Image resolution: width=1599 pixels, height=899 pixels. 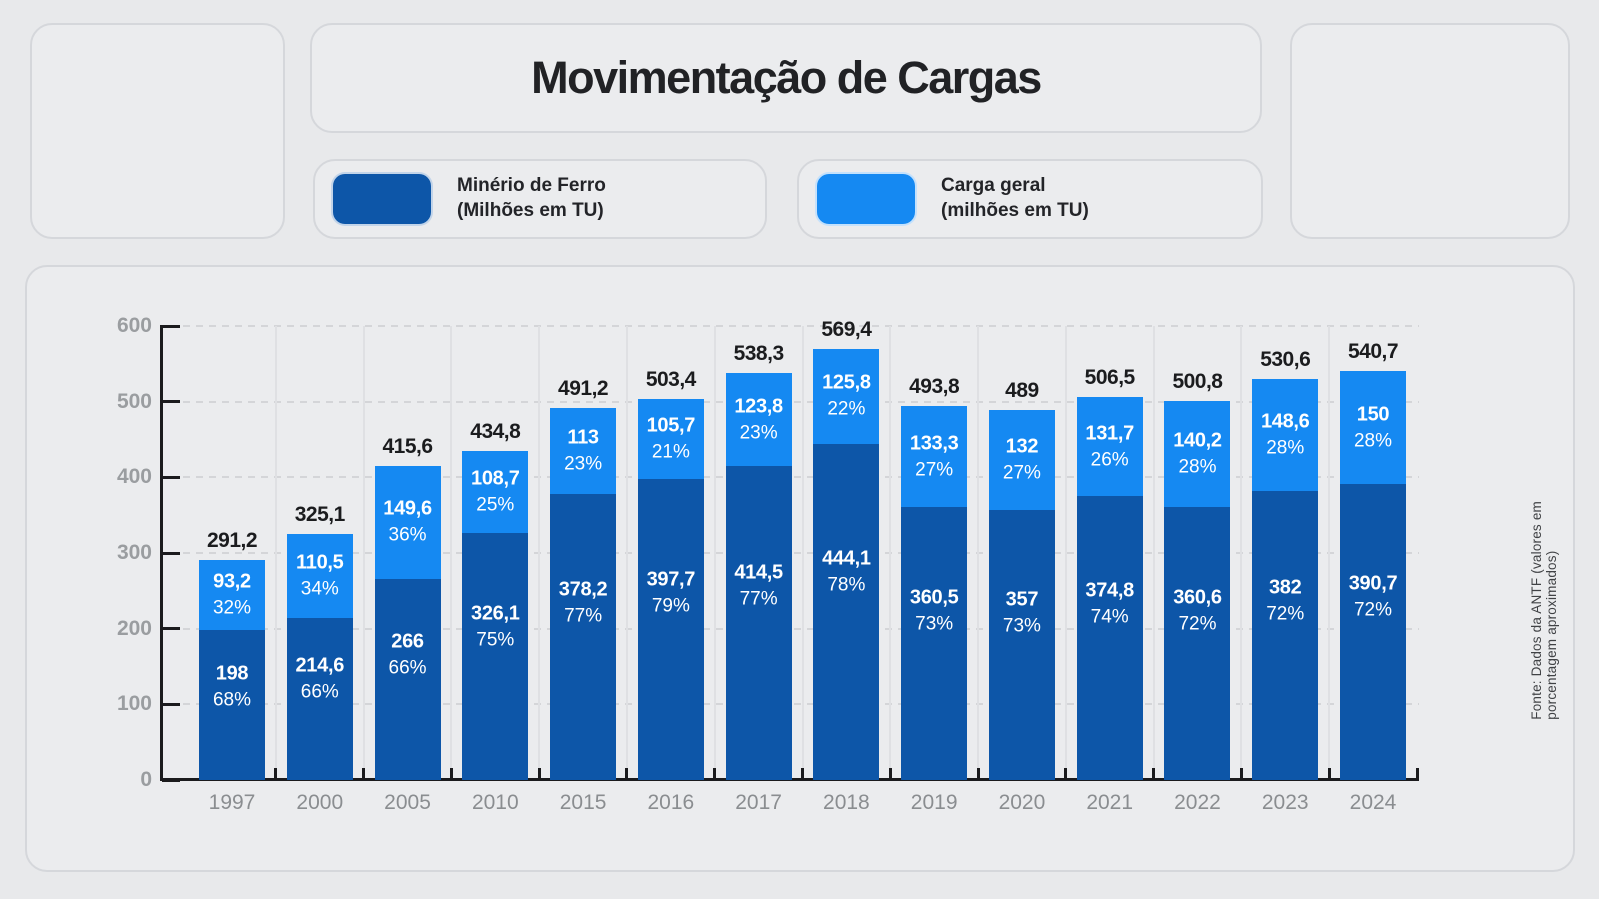 What do you see at coordinates (161, 553) in the screenshot?
I see `y-axis-line` at bounding box center [161, 553].